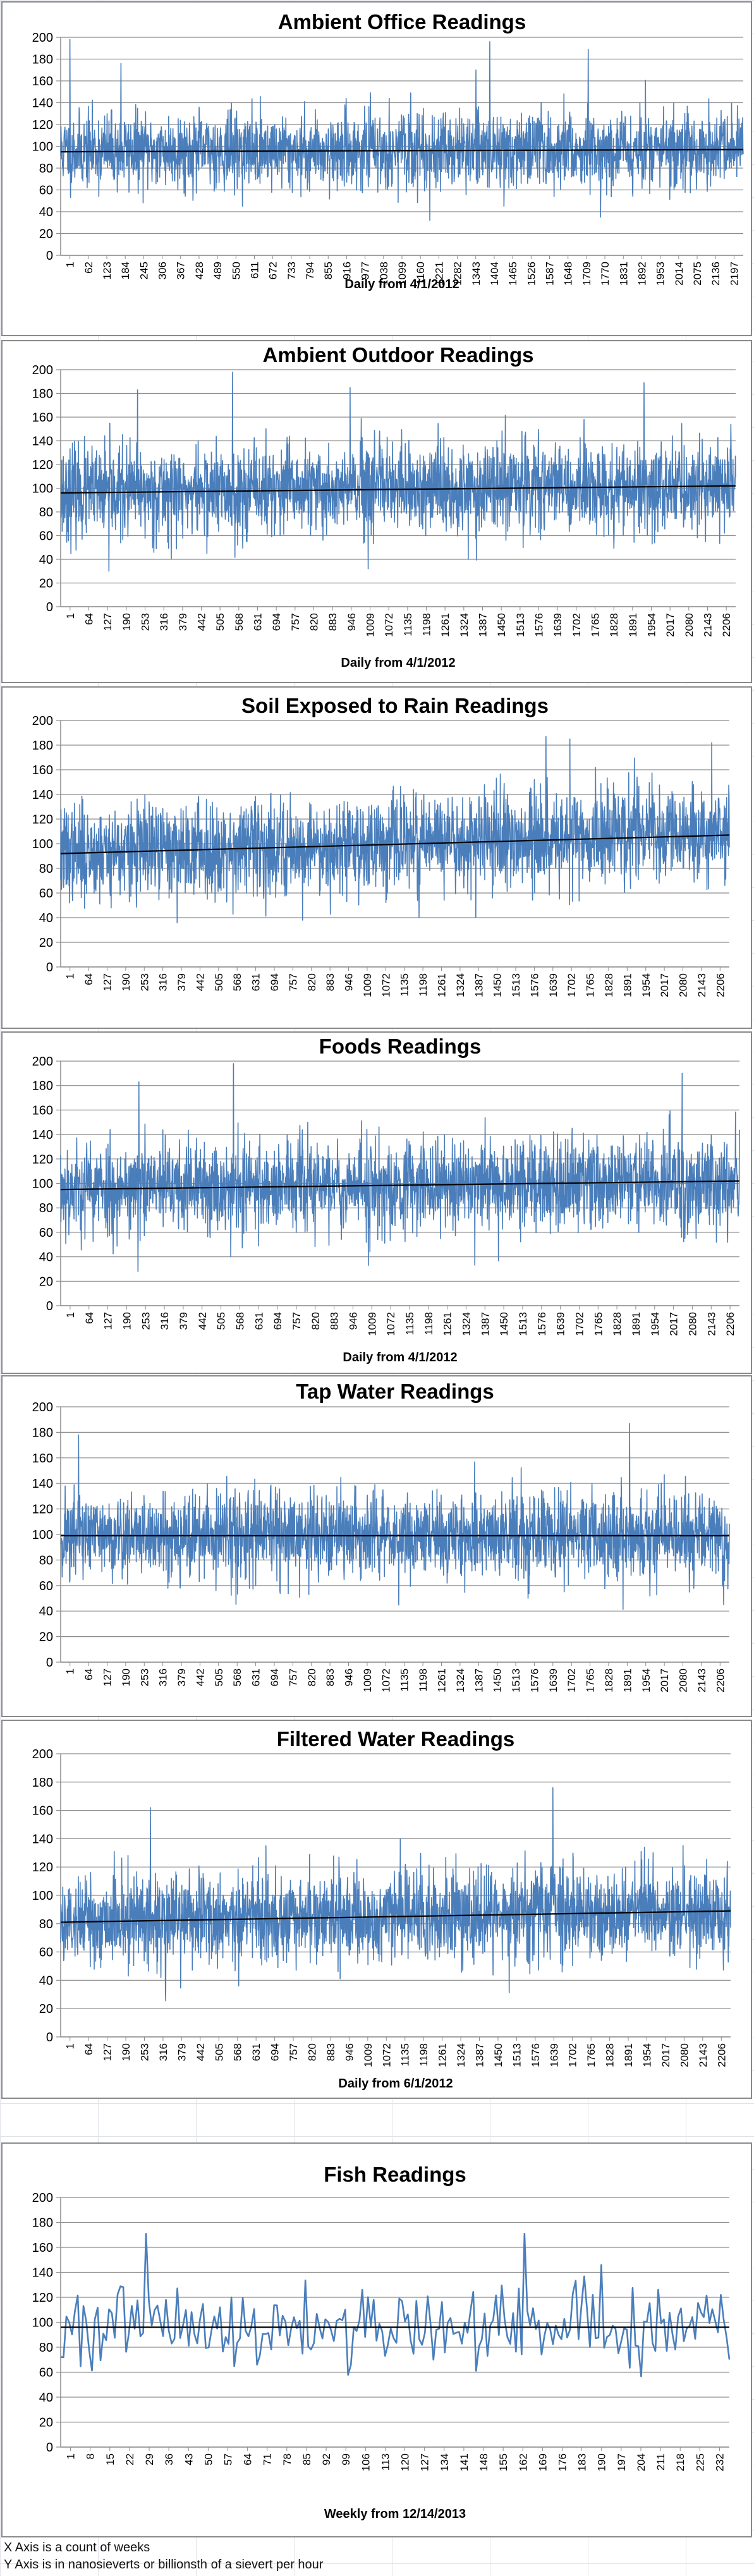 The width and height of the screenshot is (754, 2576). Describe the element at coordinates (582, 2462) in the screenshot. I see `fish-xtick-label: 183` at that location.